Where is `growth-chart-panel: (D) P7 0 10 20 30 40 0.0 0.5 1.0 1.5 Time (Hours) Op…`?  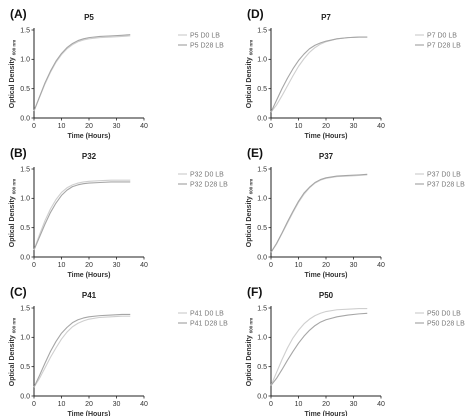 growth-chart-panel: (D) P7 0 10 20 30 40 0.0 0.5 1.0 1.5 Time (Hours) Op… is located at coordinates (353, 73).